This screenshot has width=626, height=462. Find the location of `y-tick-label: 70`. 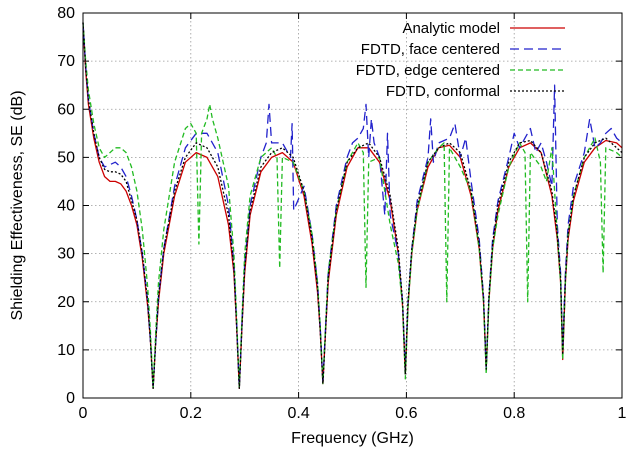

y-tick-label: 70 is located at coordinates (66, 61).